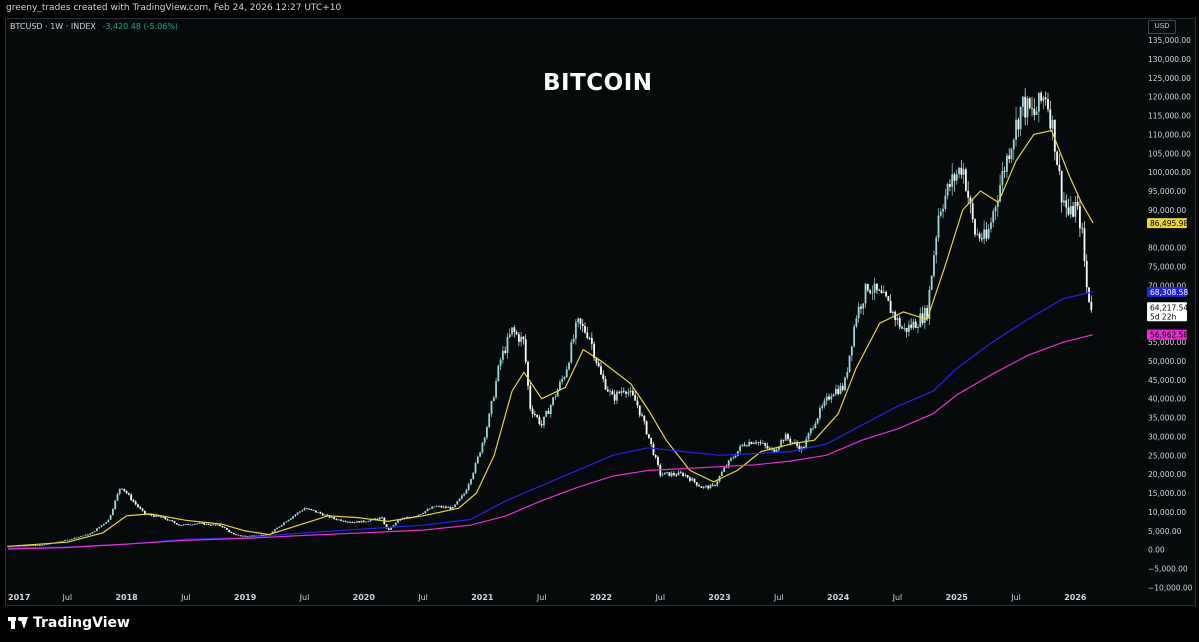  I want to click on symbol-legend: BTCUSD · 1W · INDEX -3,420.48 (-5.06%), so click(94, 26).